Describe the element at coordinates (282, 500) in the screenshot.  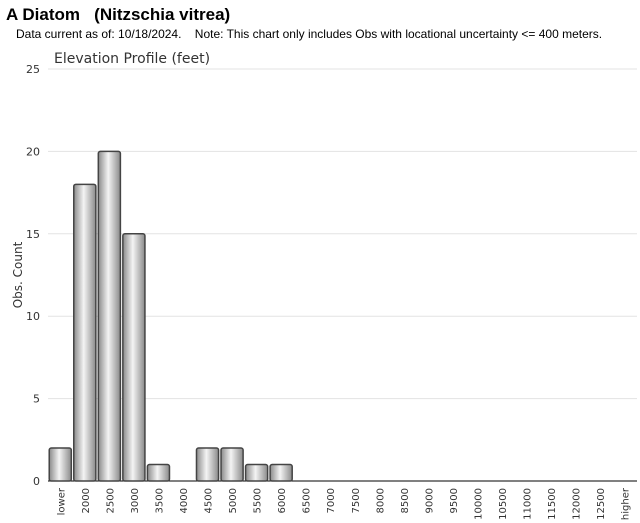
I see `x-tick-label: 6000` at that location.